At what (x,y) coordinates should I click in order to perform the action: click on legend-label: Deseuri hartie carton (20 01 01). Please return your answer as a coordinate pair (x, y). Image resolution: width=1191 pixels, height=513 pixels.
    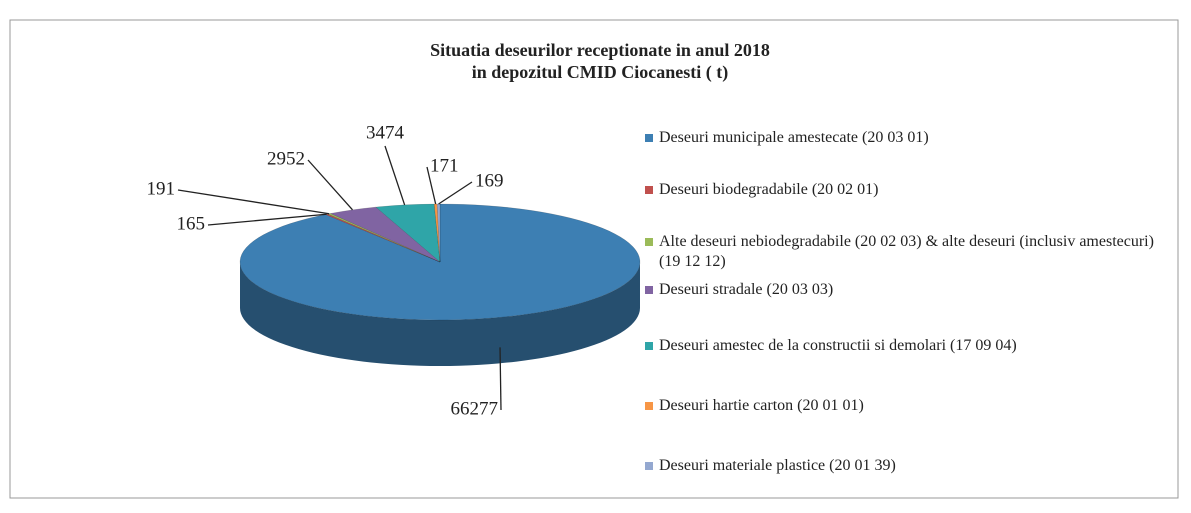
    Looking at the image, I should click on (761, 405).